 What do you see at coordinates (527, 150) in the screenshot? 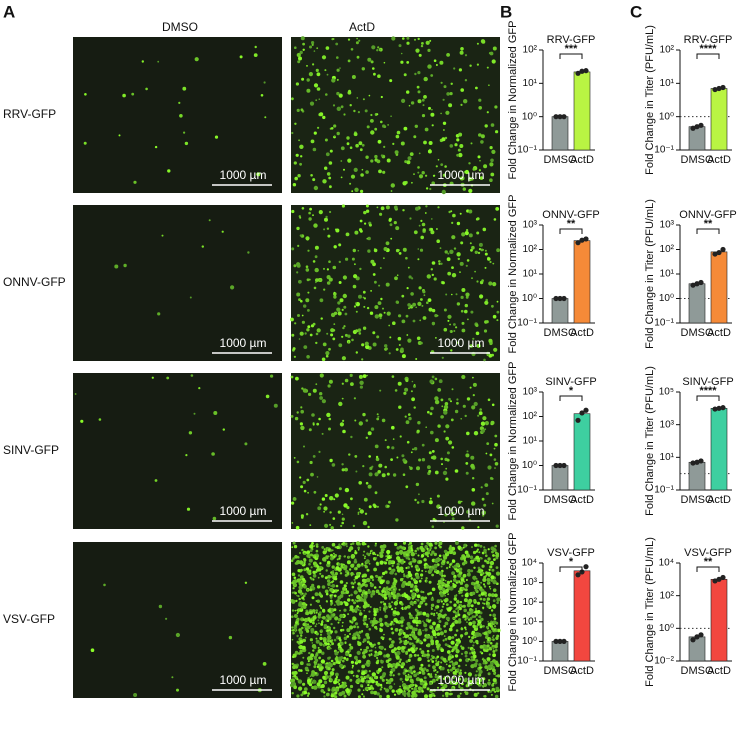
I see `y-tick-label: 10⁻¹` at bounding box center [527, 150].